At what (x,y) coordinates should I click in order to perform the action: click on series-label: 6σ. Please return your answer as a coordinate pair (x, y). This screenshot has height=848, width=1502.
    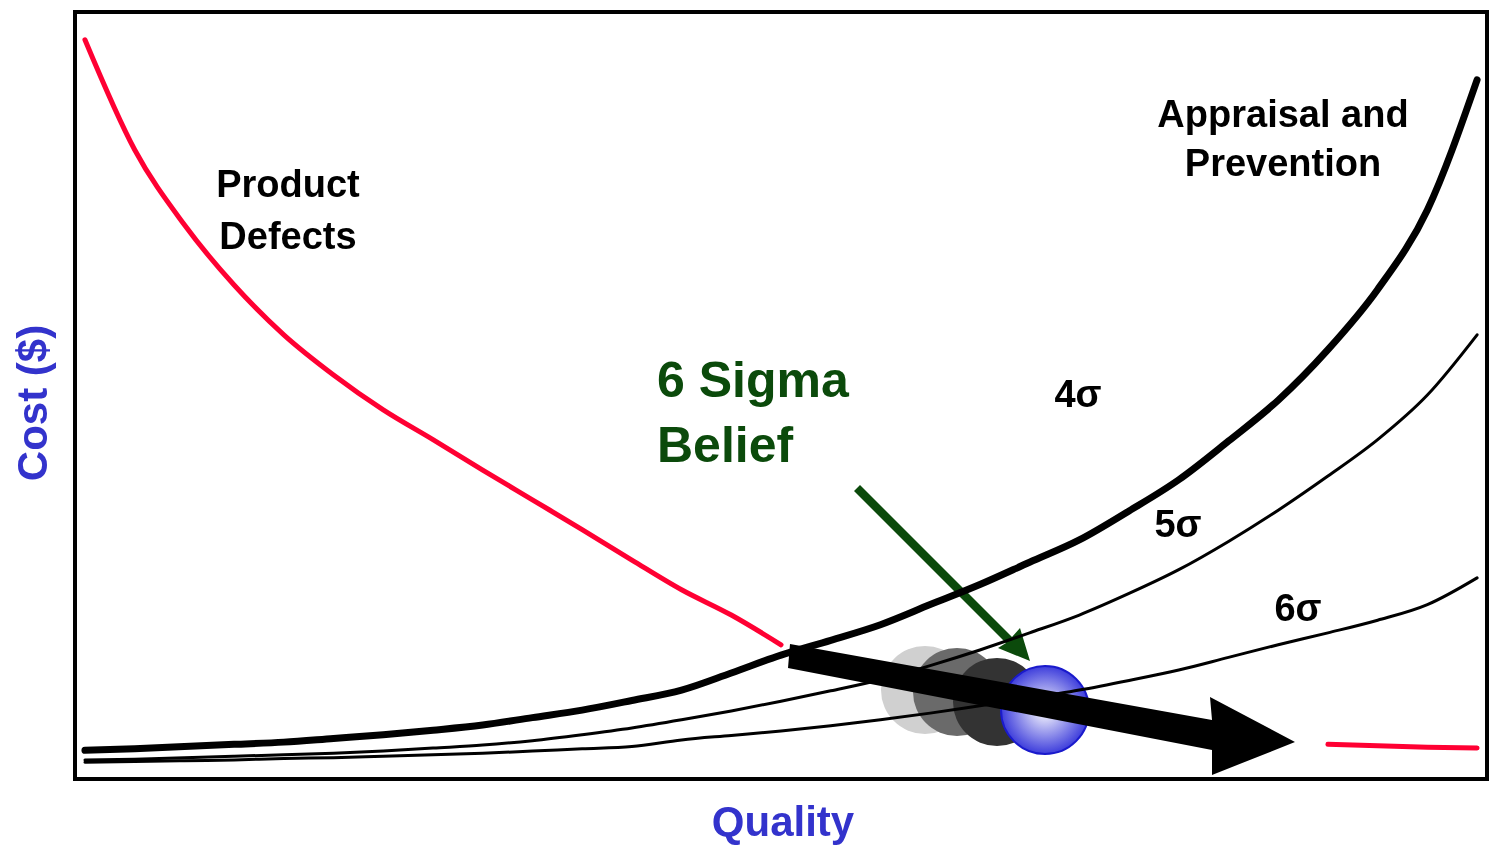
    Looking at the image, I should click on (1298, 608).